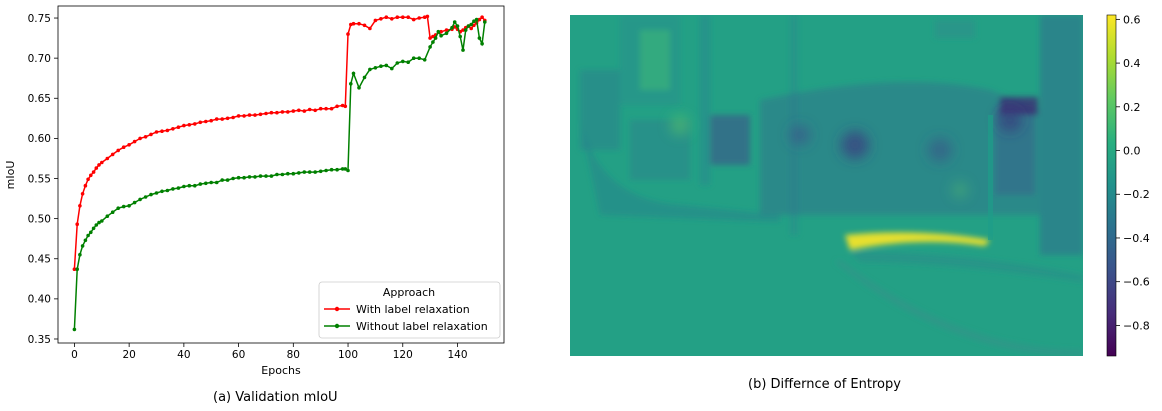 This screenshot has width=1162, height=411. What do you see at coordinates (413, 309) in the screenshot?
I see `legend-label-with-relaxation: With label relaxation` at bounding box center [413, 309].